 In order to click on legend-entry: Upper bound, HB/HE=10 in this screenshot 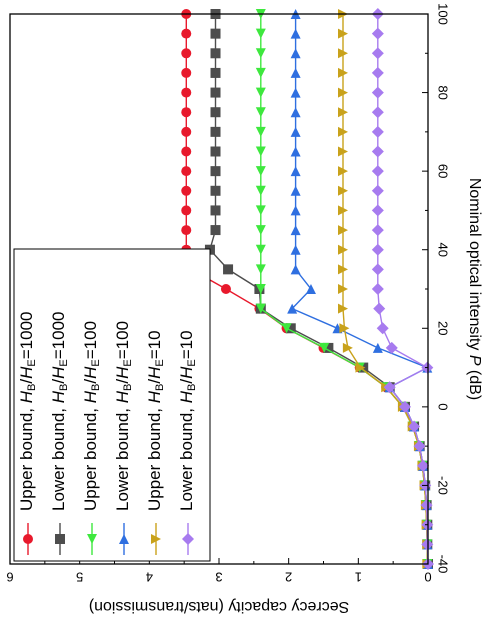, I will do `click(155, 442)`.